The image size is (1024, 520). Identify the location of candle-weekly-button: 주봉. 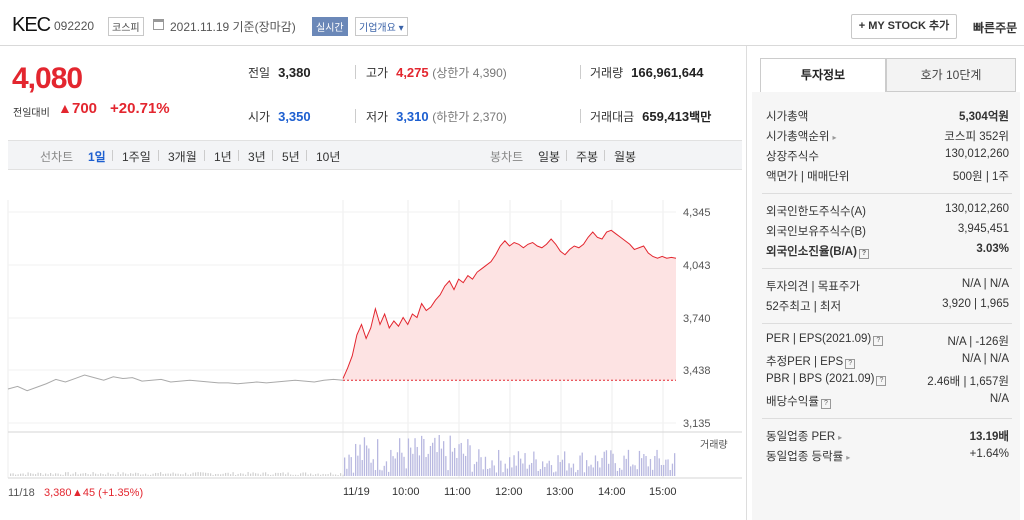
(587, 157).